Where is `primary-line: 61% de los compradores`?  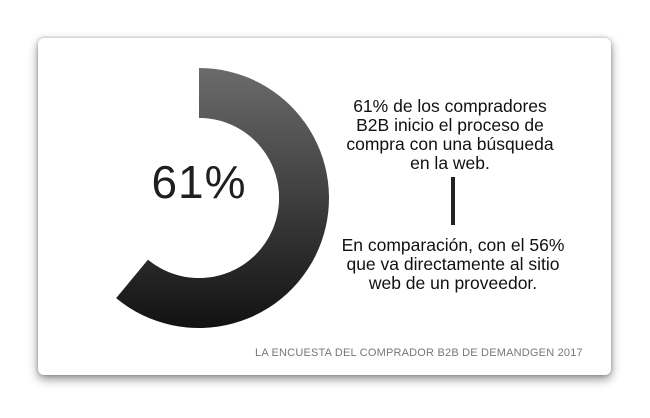 primary-line: 61% de los compradores is located at coordinates (450, 106).